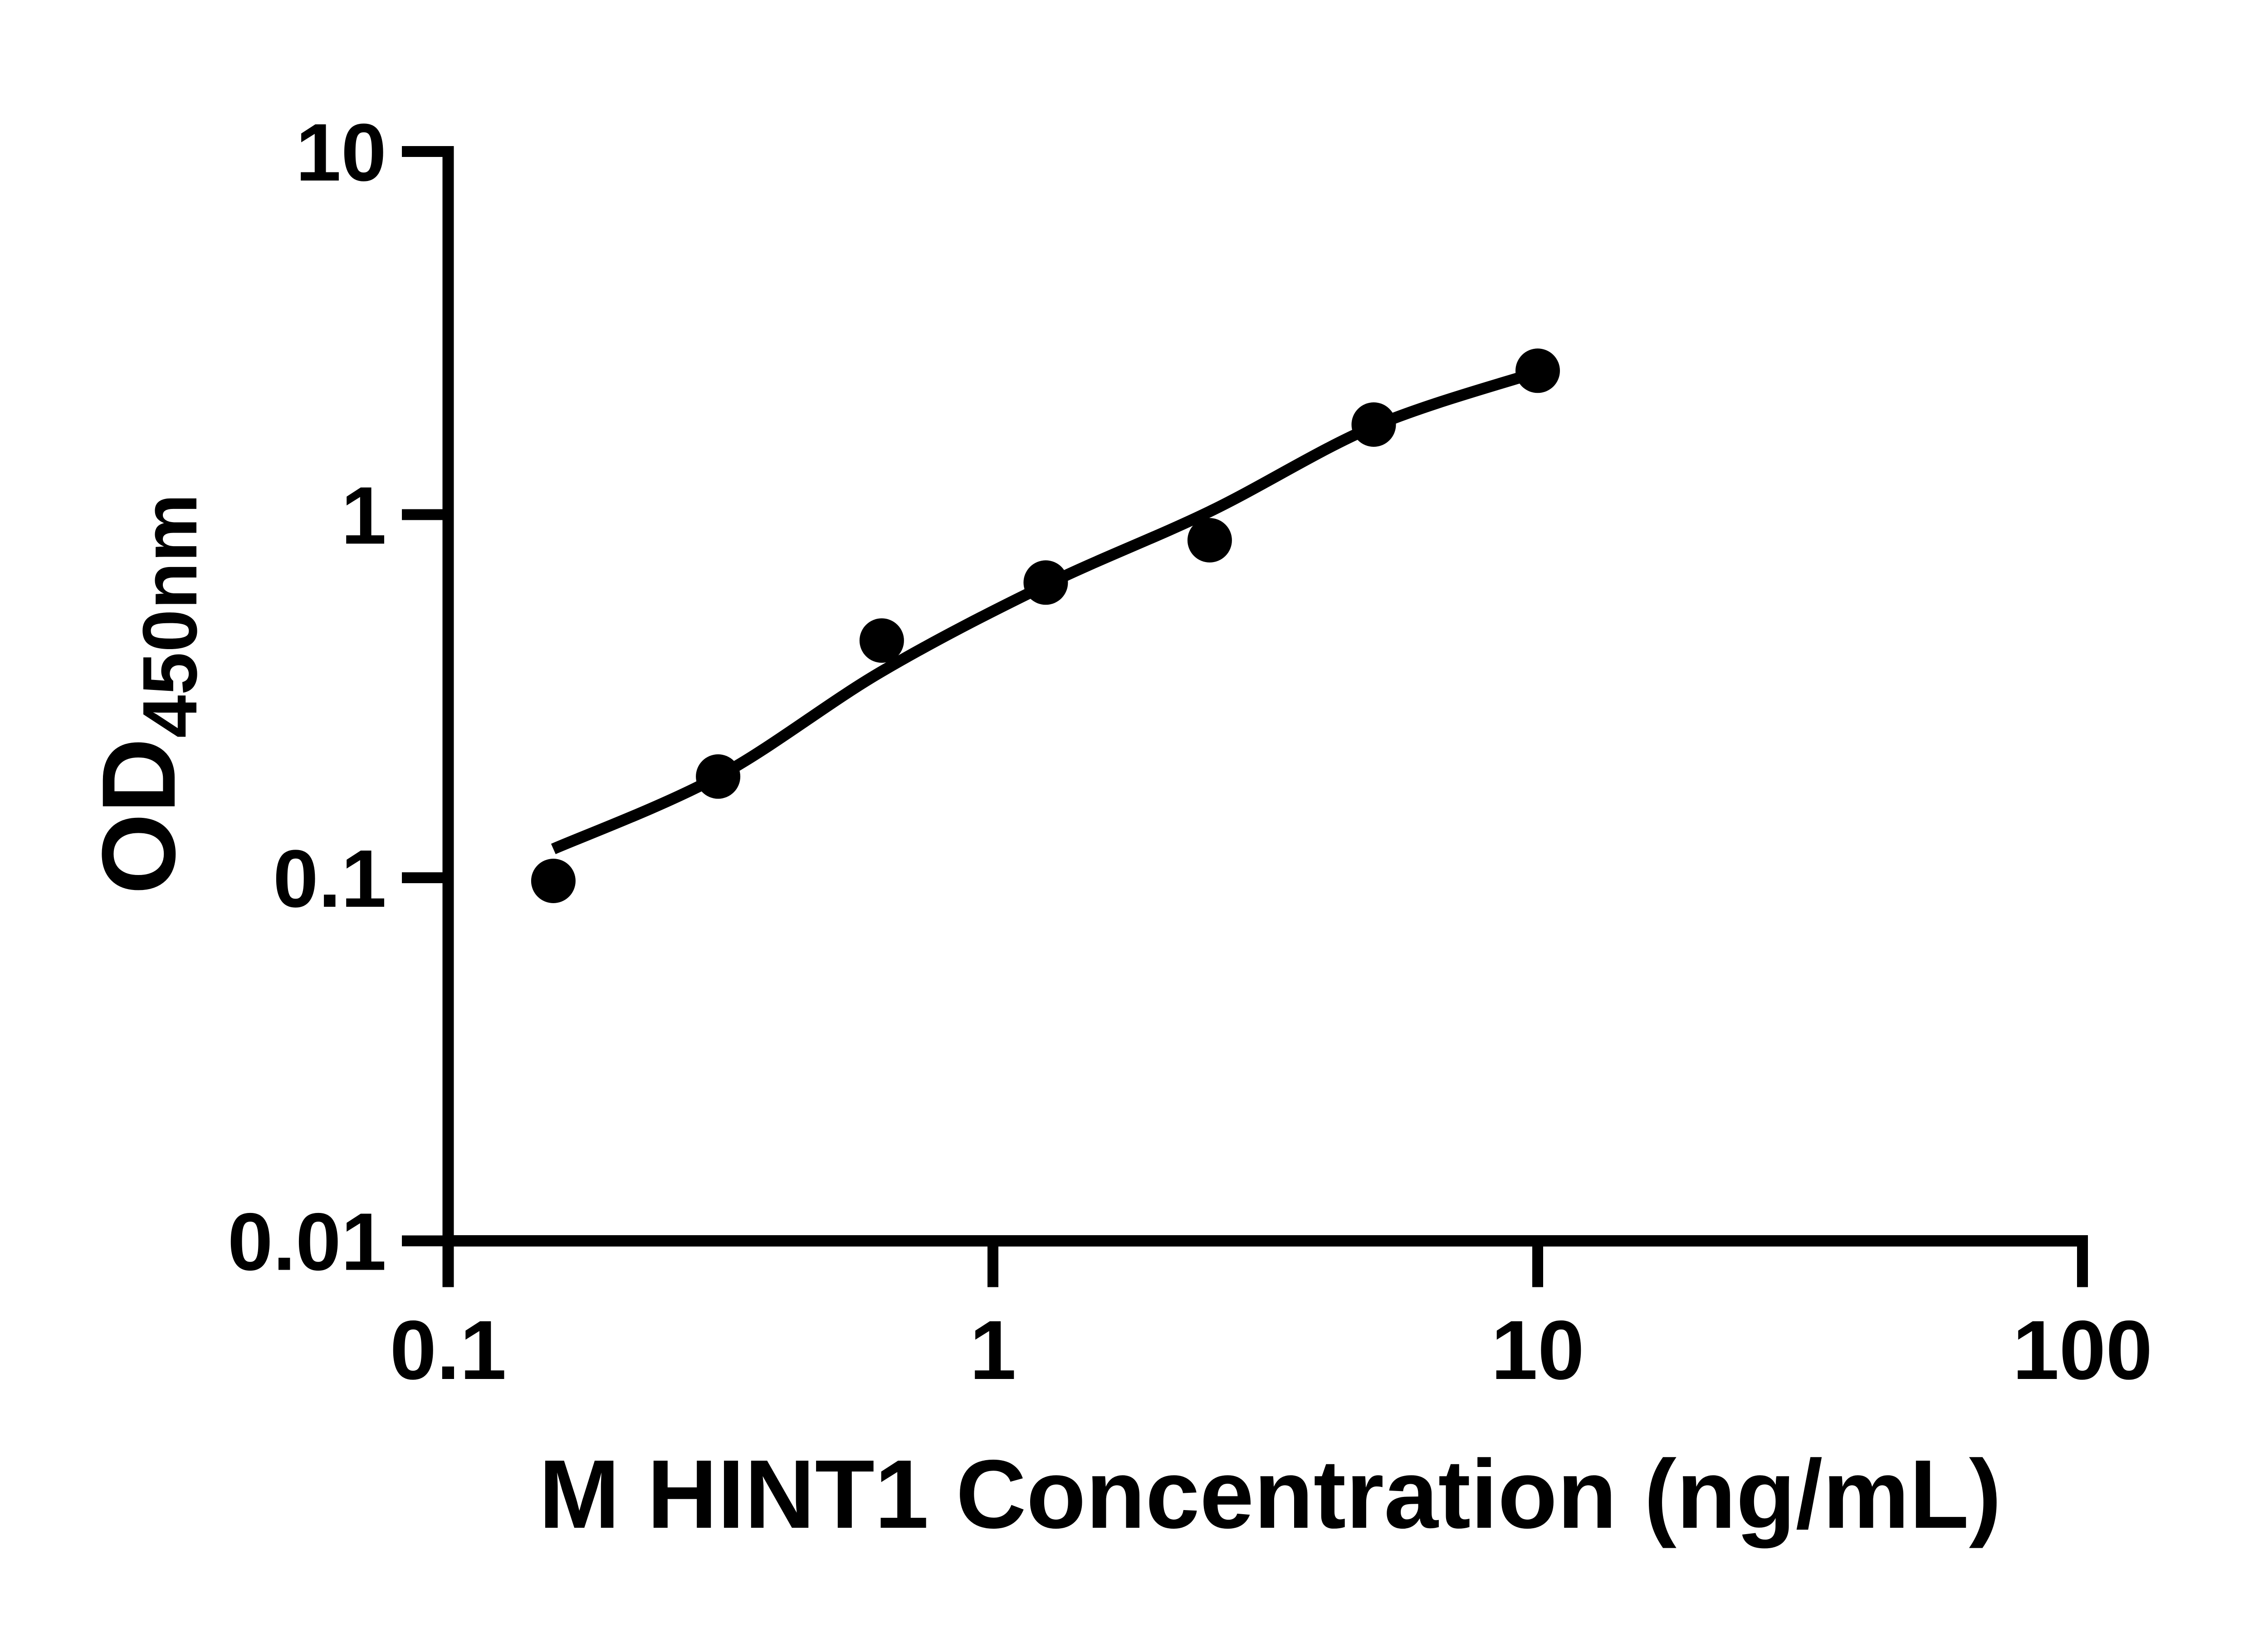 The height and width of the screenshot is (1633, 2268). What do you see at coordinates (307, 1242) in the screenshot?
I see `y-tick-label: 0.01` at bounding box center [307, 1242].